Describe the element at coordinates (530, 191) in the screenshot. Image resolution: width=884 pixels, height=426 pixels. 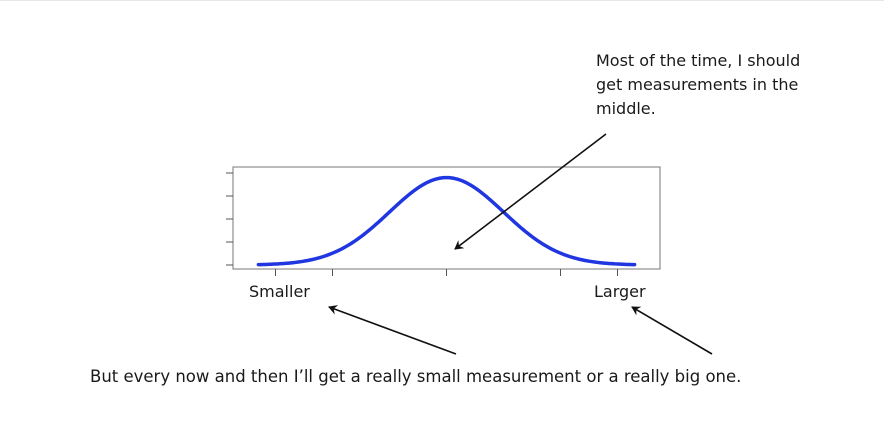
I see `arrow-to-middle` at that location.